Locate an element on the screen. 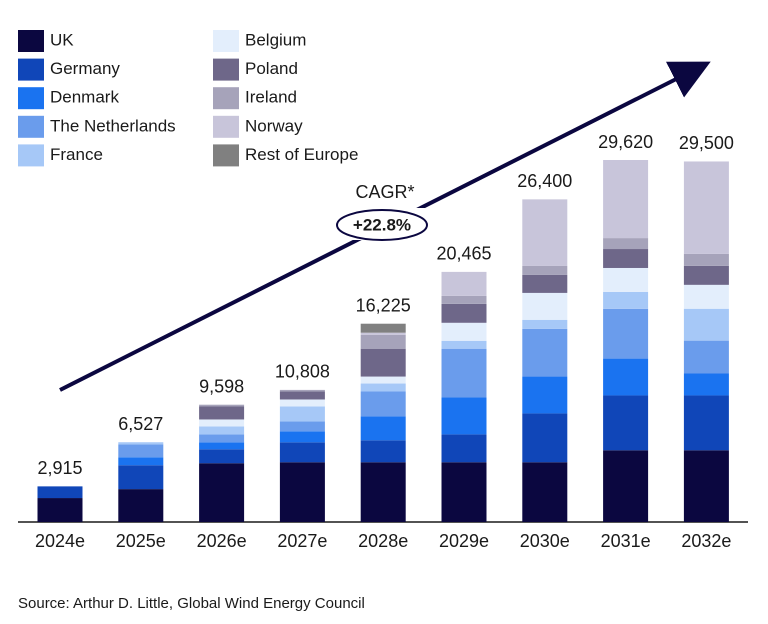 This screenshot has width=768, height=624. x-tick-label: 2028e is located at coordinates (383, 541).